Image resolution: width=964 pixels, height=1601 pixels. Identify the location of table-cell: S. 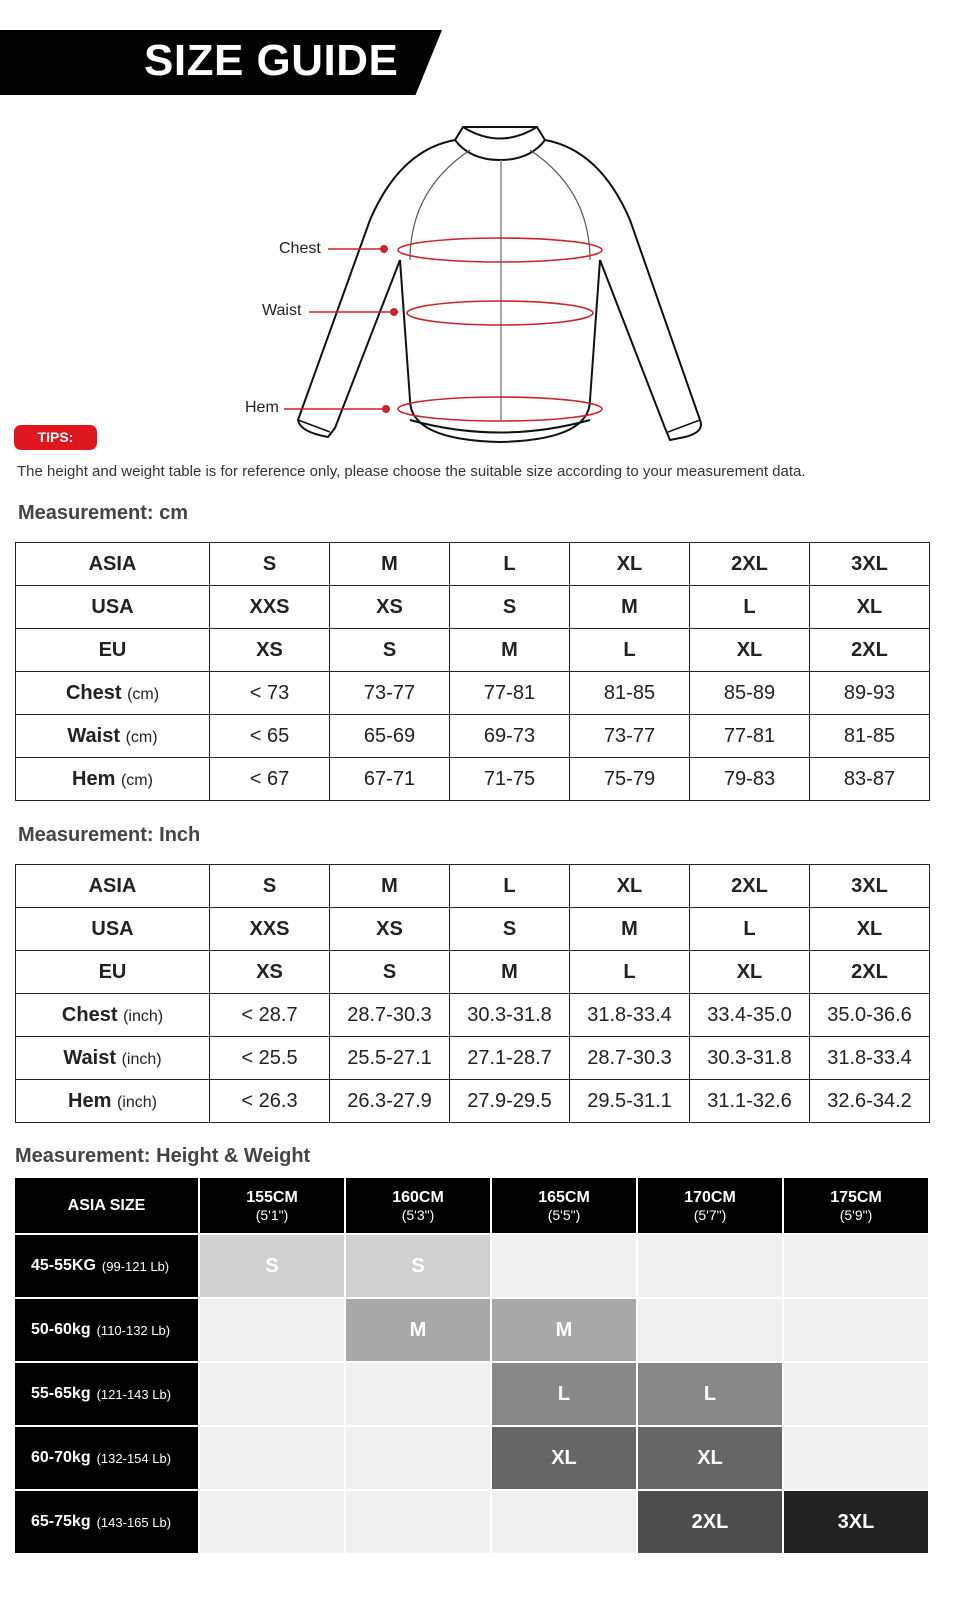
(269, 564).